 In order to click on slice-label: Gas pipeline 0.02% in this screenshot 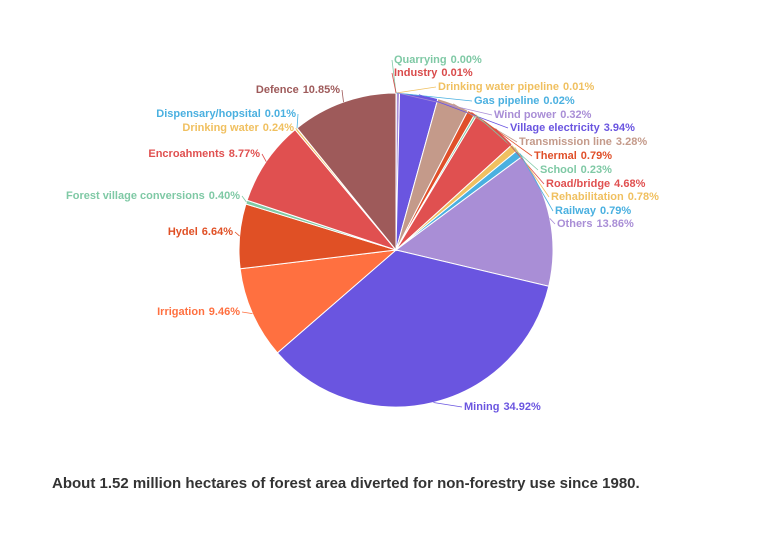, I will do `click(524, 101)`.